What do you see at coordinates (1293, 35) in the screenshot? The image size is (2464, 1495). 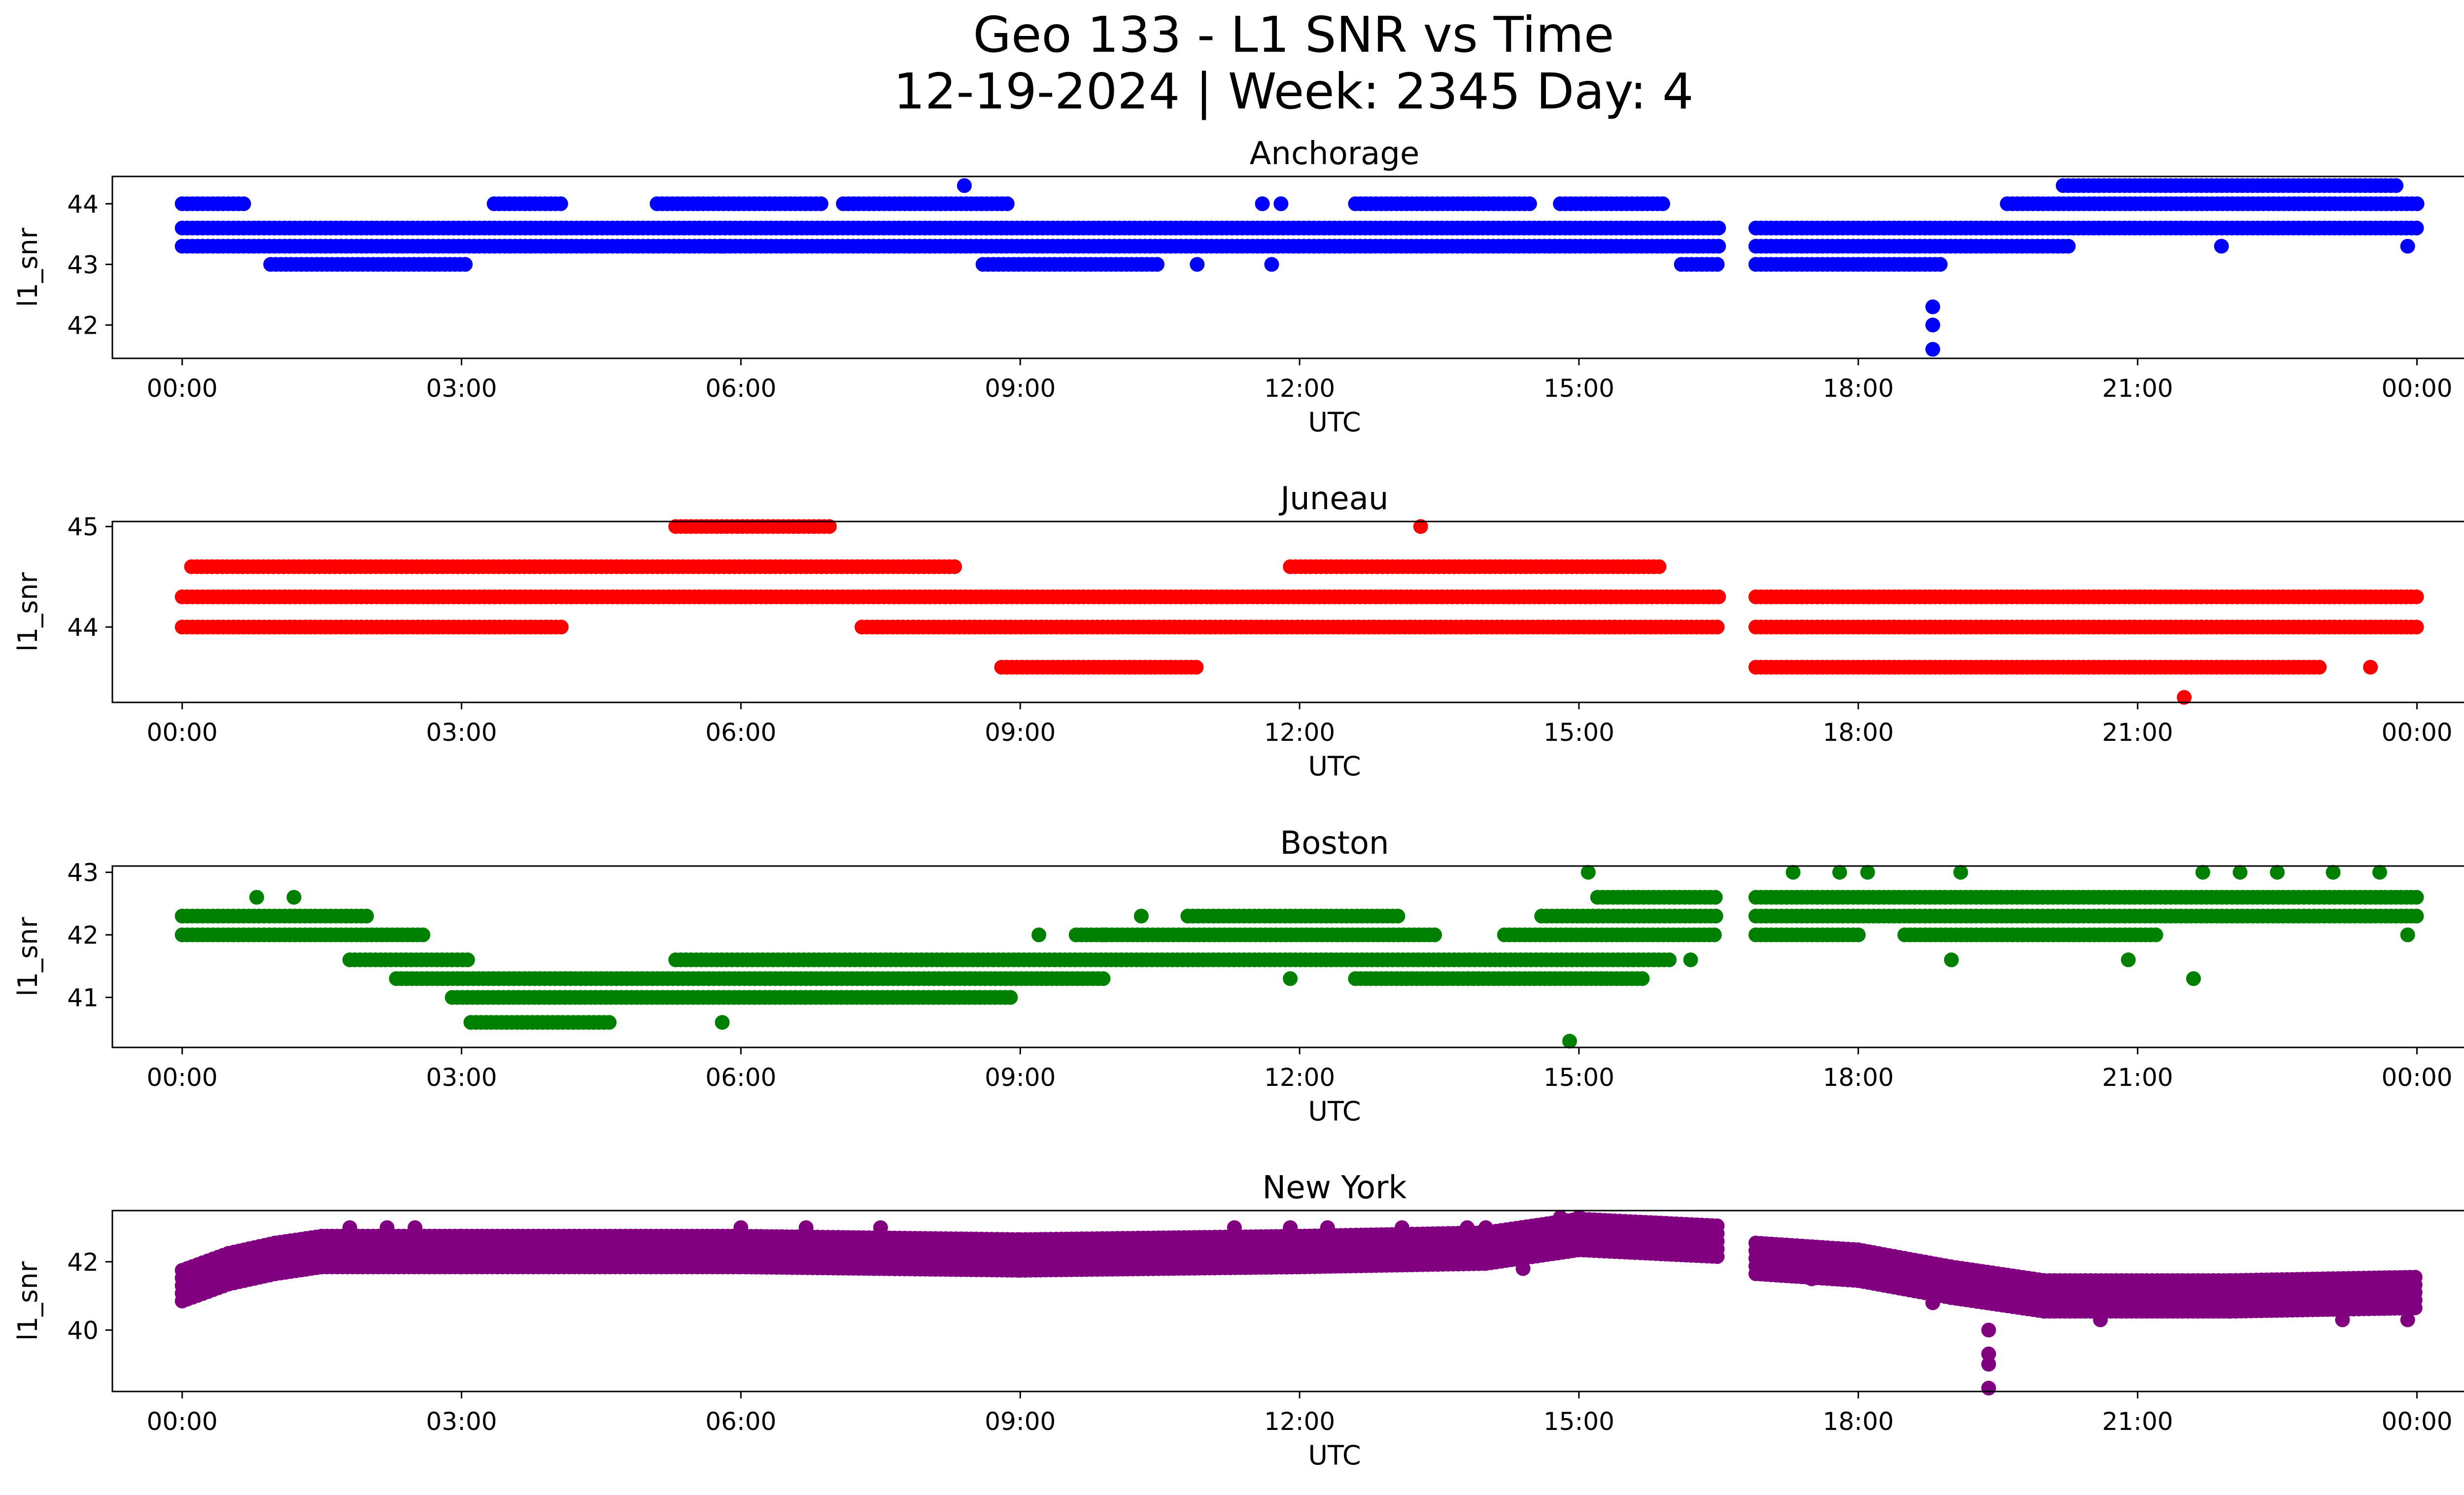 I see `figure-title-line-1: Geo 133 - L1 SNR vs Time` at bounding box center [1293, 35].